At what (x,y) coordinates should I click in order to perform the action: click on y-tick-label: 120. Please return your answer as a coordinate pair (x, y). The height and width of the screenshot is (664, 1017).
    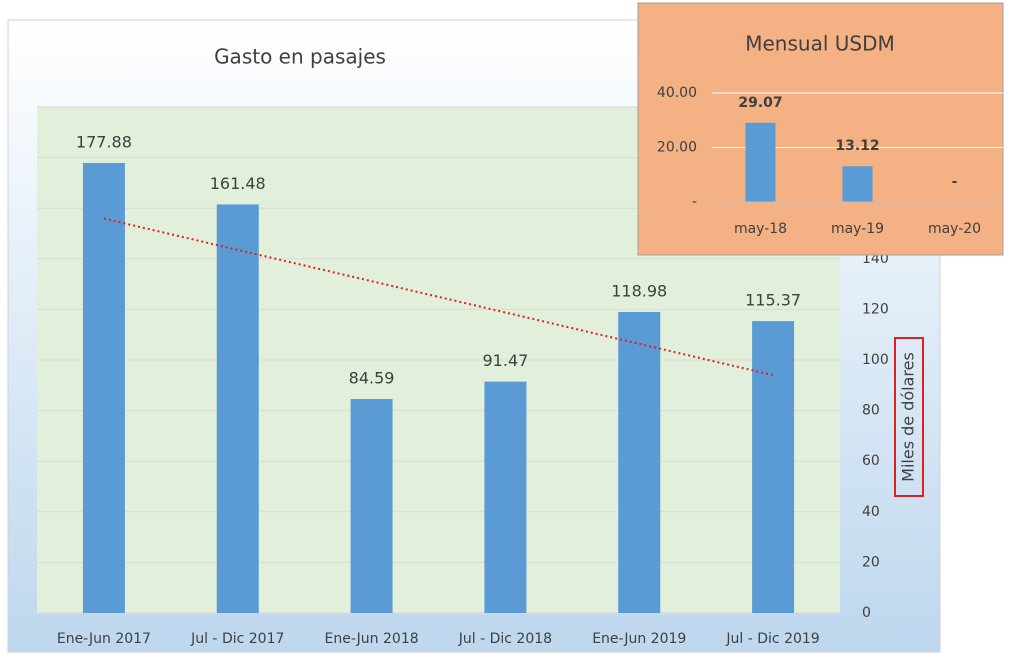
    Looking at the image, I should click on (875, 309).